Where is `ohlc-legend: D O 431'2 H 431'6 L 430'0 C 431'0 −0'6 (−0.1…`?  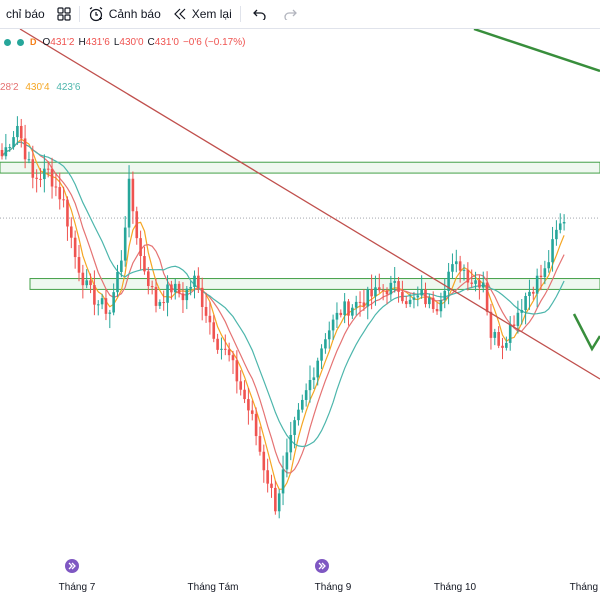 ohlc-legend: D O 431'2 H 431'6 L 430'0 C 431'0 −0'6 (−0.1… is located at coordinates (124, 42).